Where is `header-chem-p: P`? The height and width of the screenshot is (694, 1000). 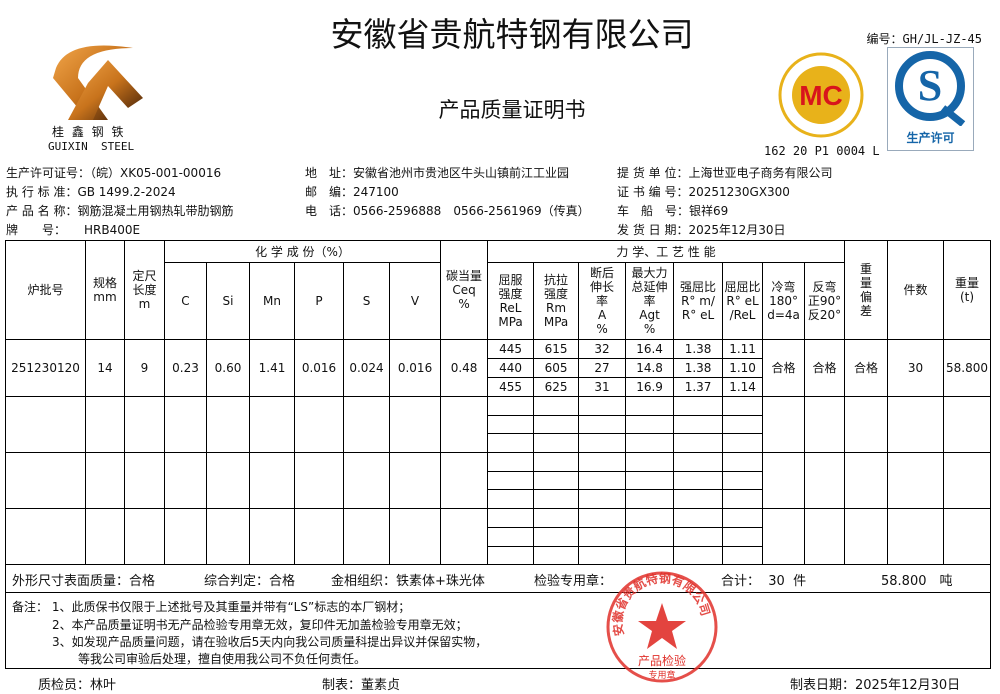
header-chem-p: P is located at coordinates (319, 301).